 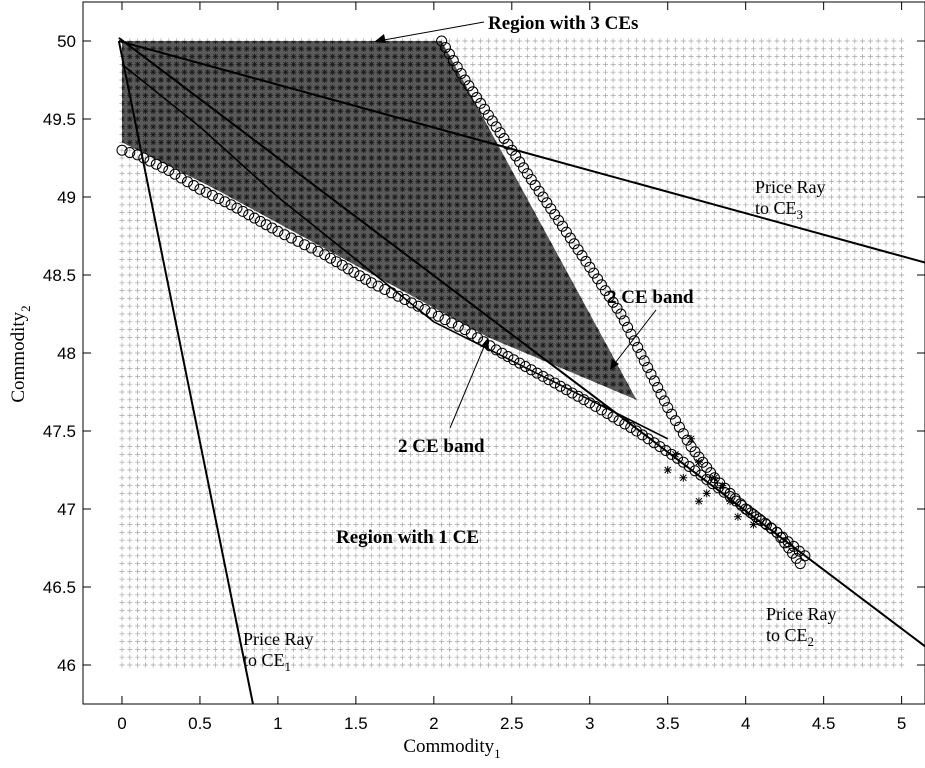 What do you see at coordinates (790, 187) in the screenshot?
I see `annotation-price-ray-ce3-line1: Price Ray` at bounding box center [790, 187].